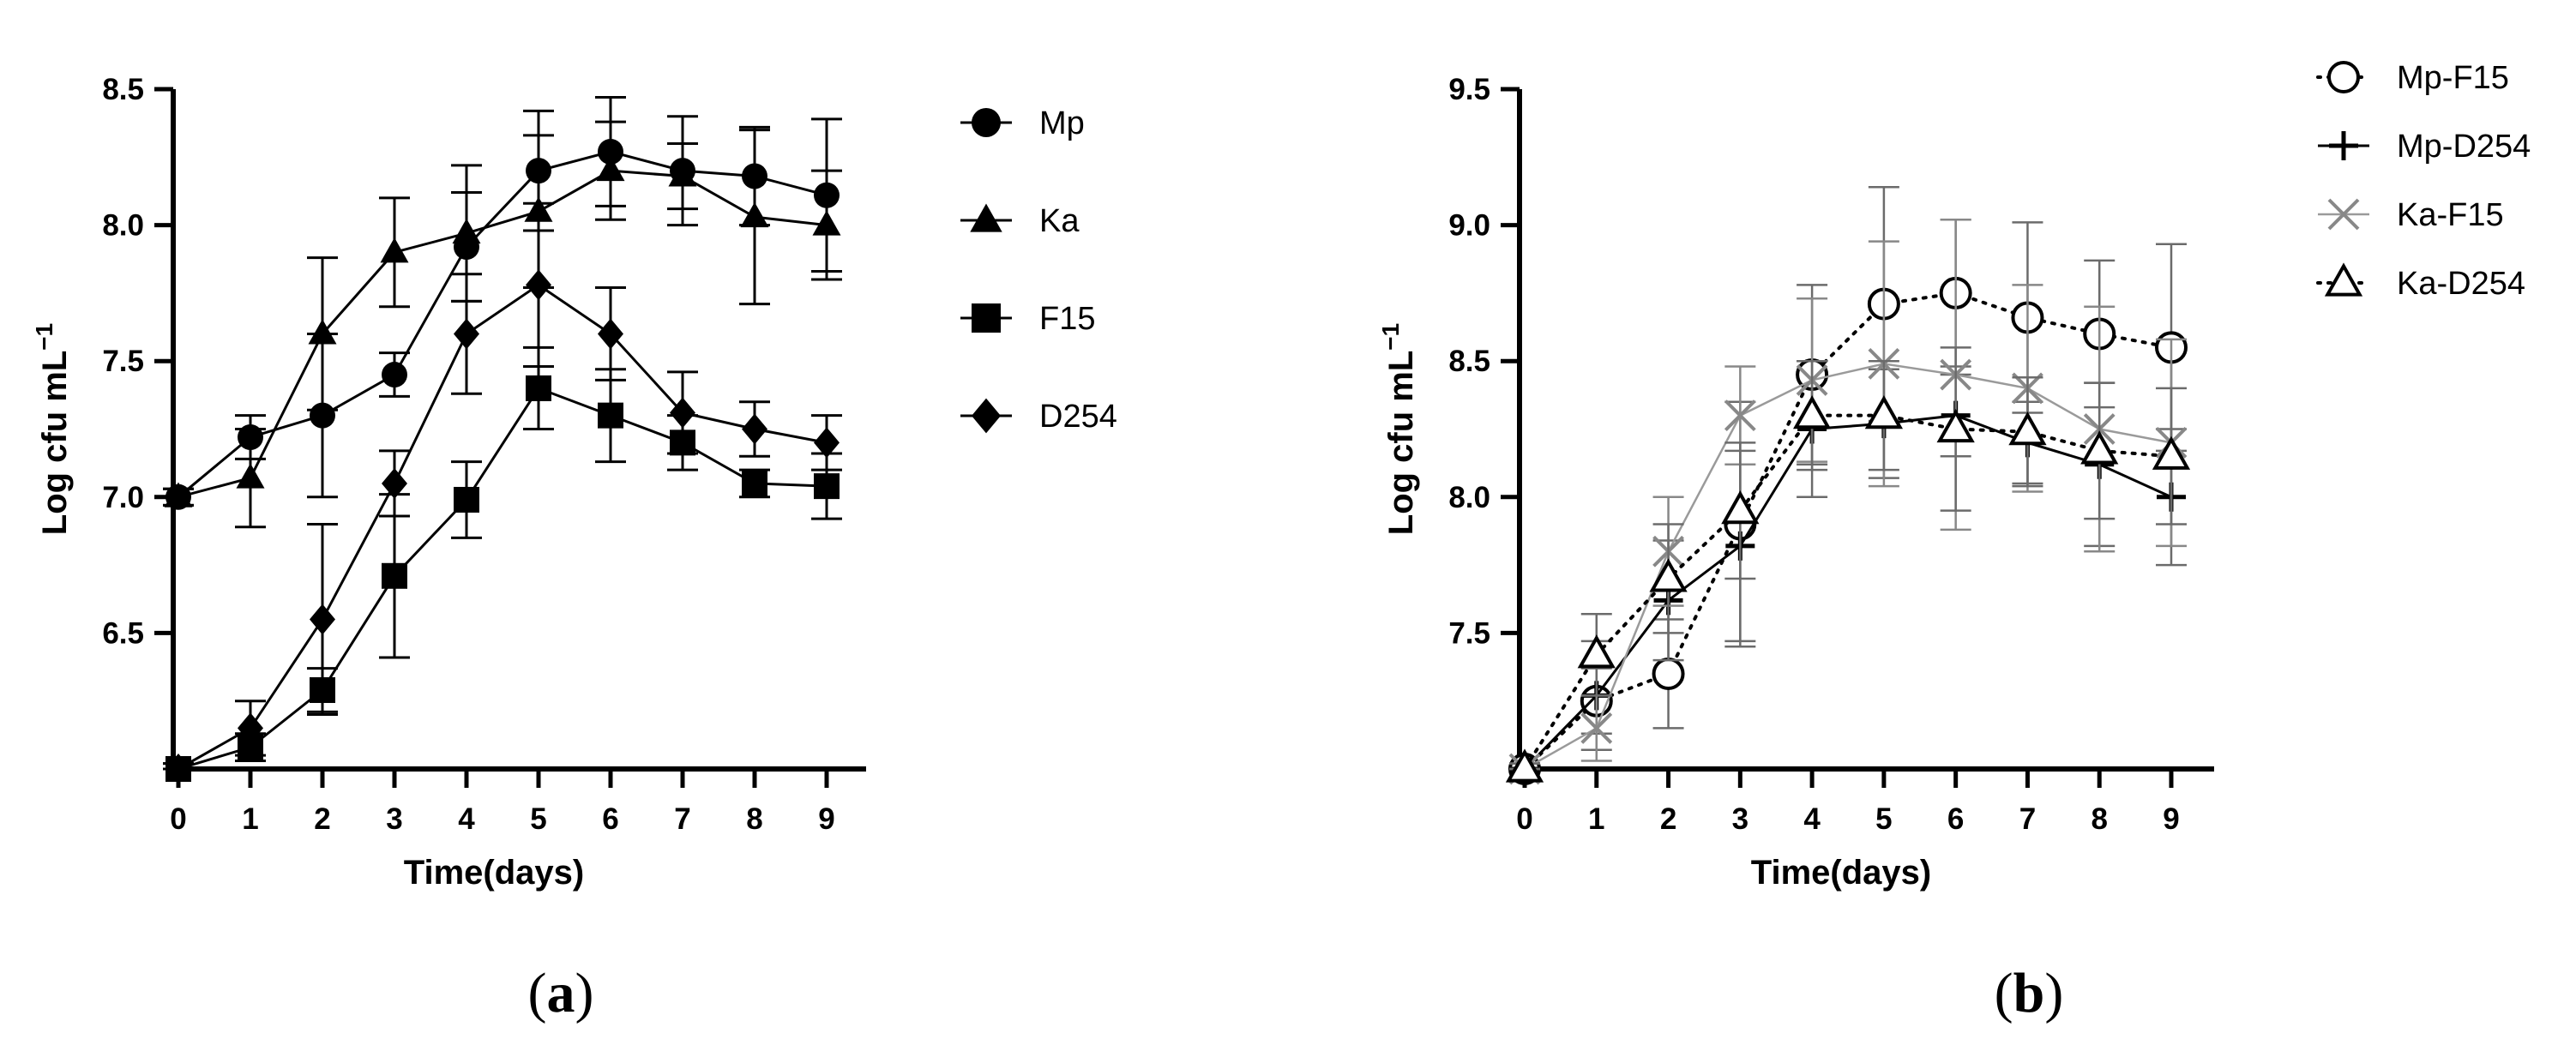 The image size is (2576, 1045). Describe the element at coordinates (1038, 416) in the screenshot. I see `legend-item-d254: D254` at that location.